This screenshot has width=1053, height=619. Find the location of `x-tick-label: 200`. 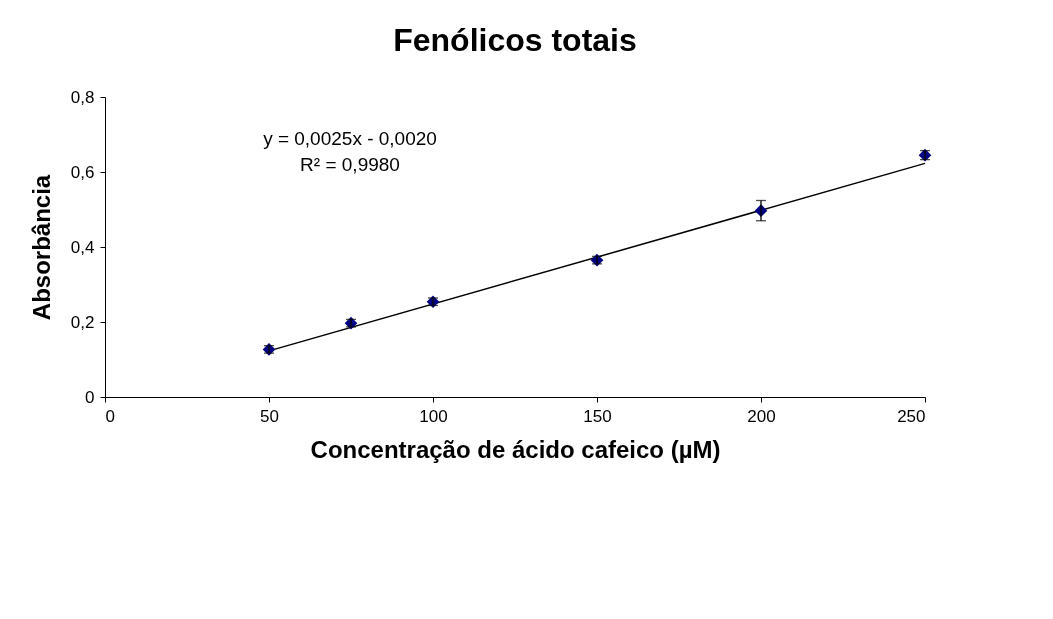

x-tick-label: 200 is located at coordinates (761, 416).